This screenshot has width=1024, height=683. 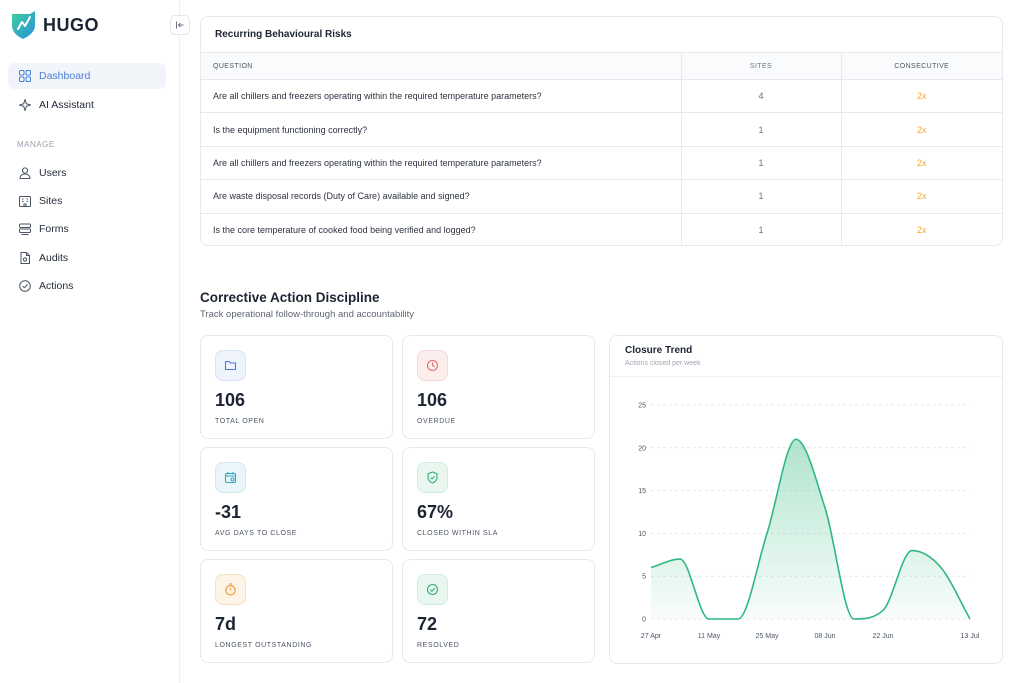 What do you see at coordinates (25, 229) in the screenshot?
I see `layers-icon` at bounding box center [25, 229].